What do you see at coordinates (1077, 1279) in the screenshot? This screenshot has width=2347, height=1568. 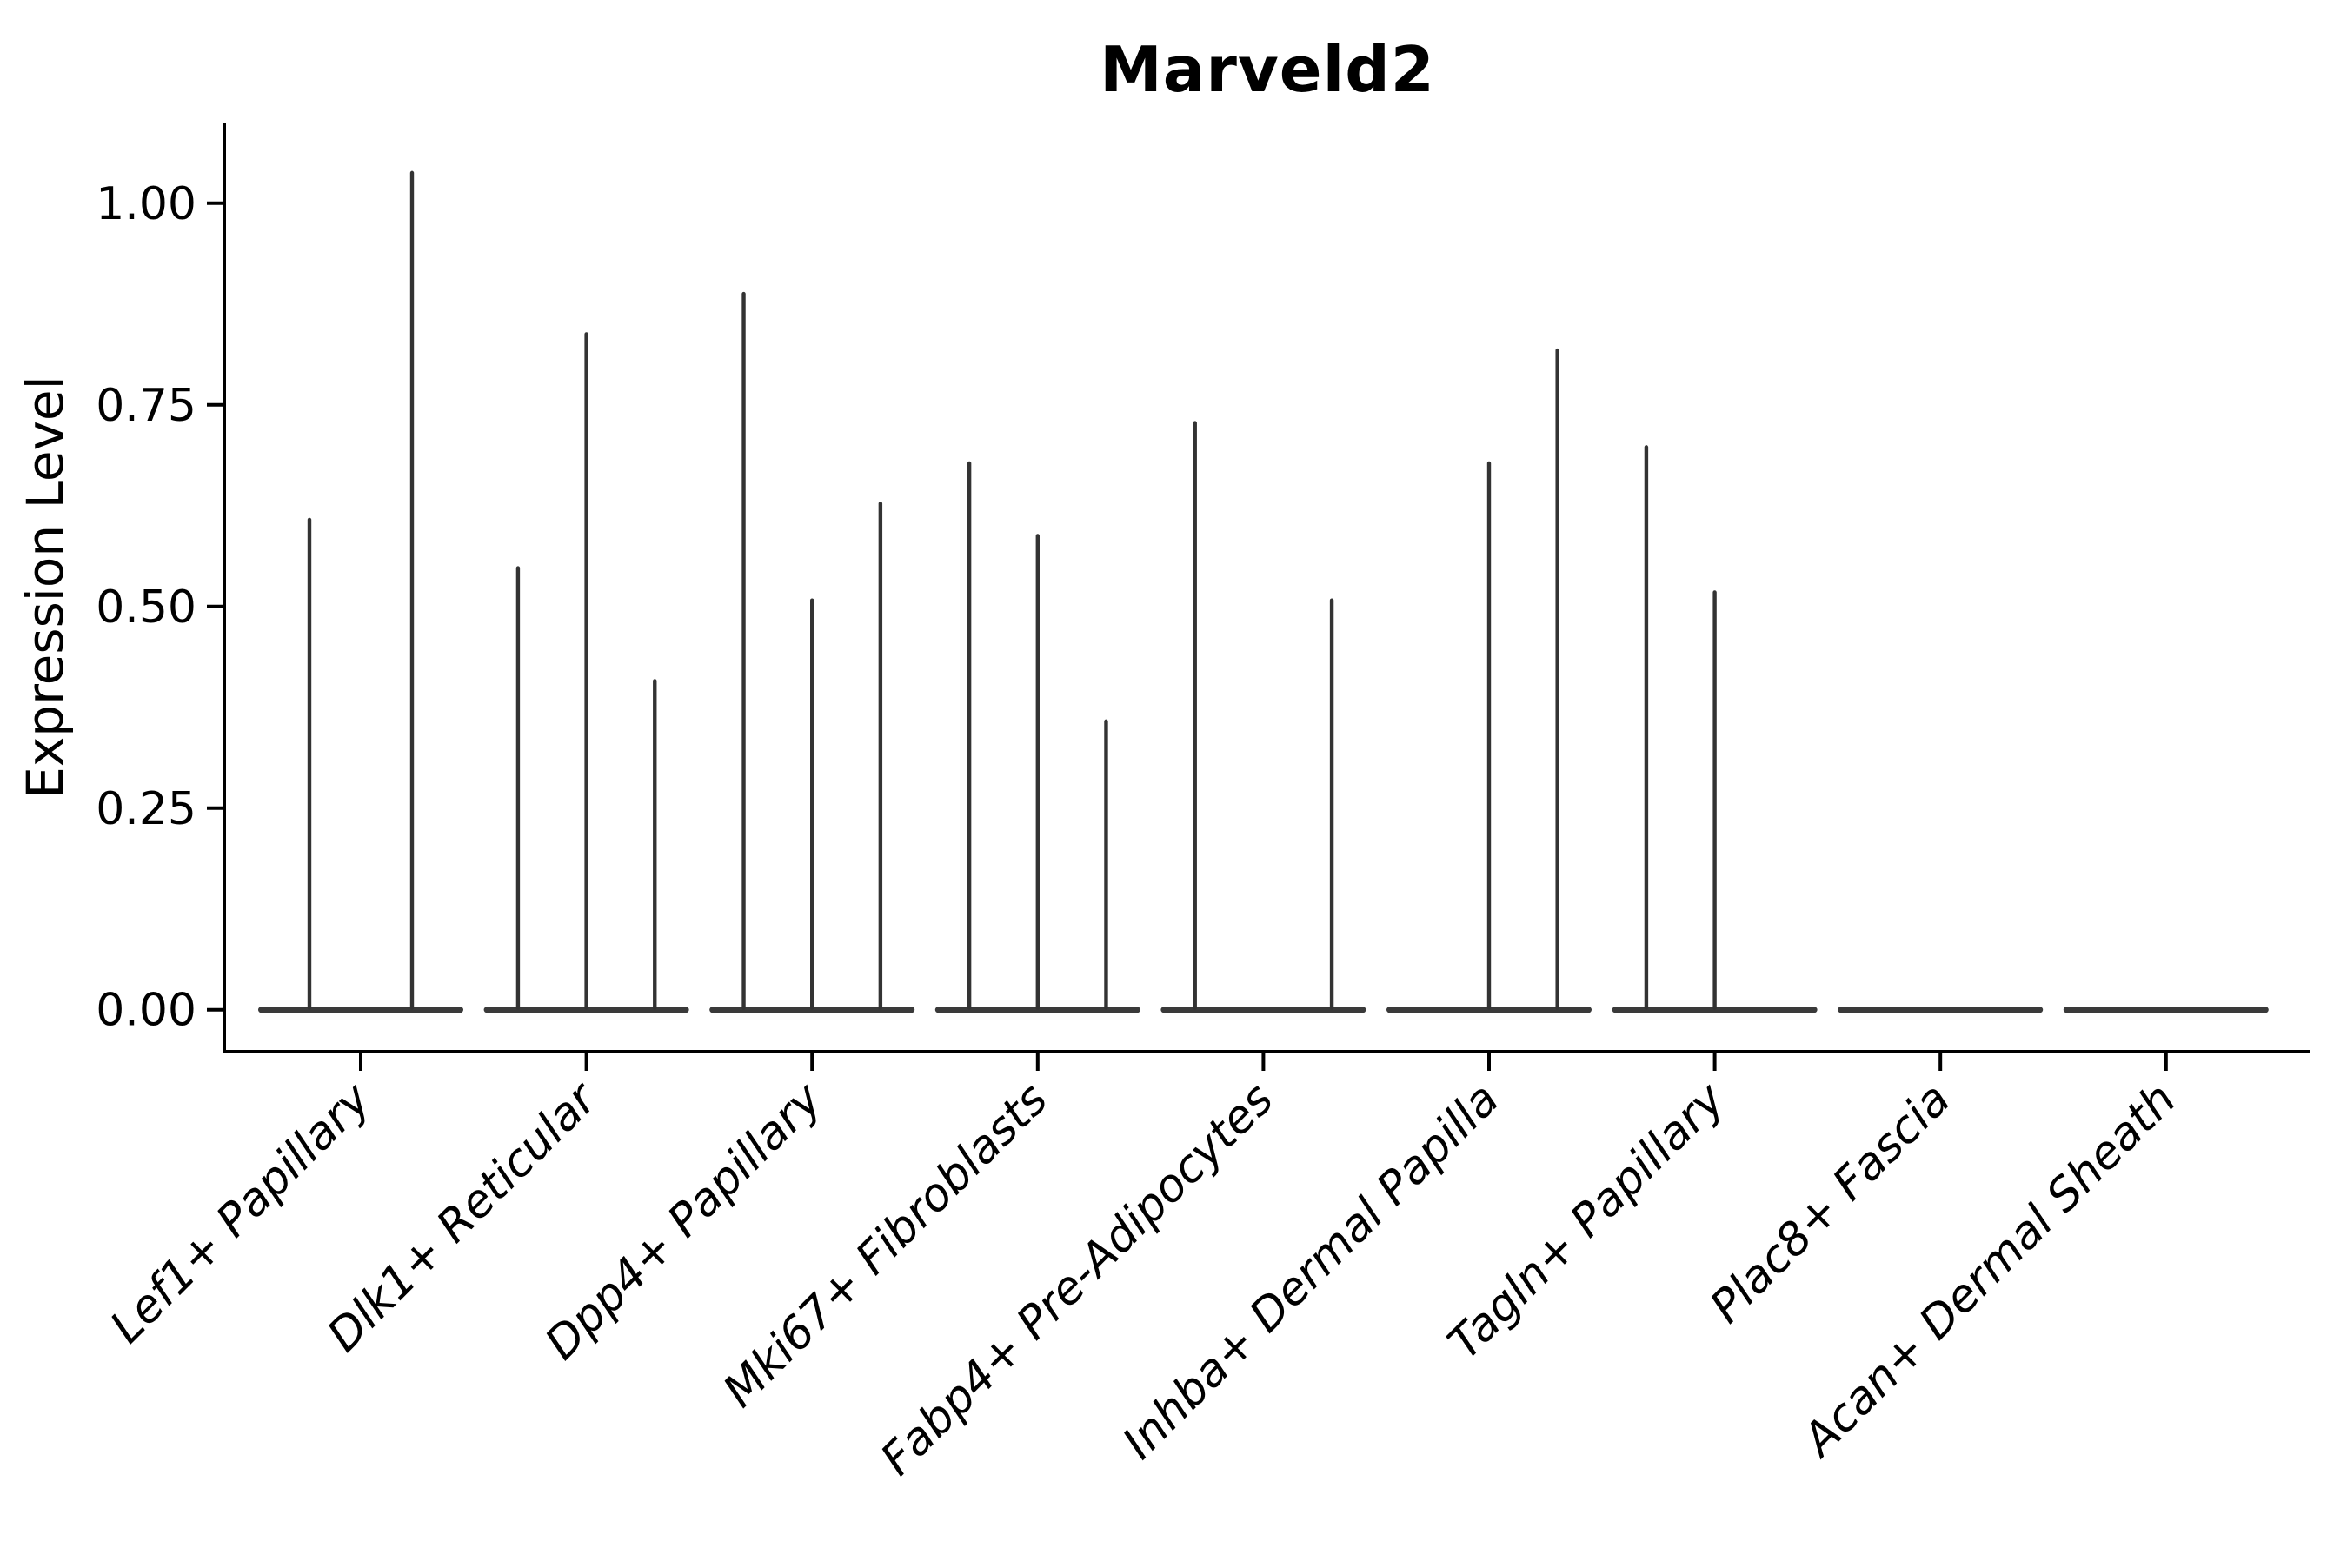 I see `x-axis-label: Fabp4+ Pre-Adipocytes` at bounding box center [1077, 1279].